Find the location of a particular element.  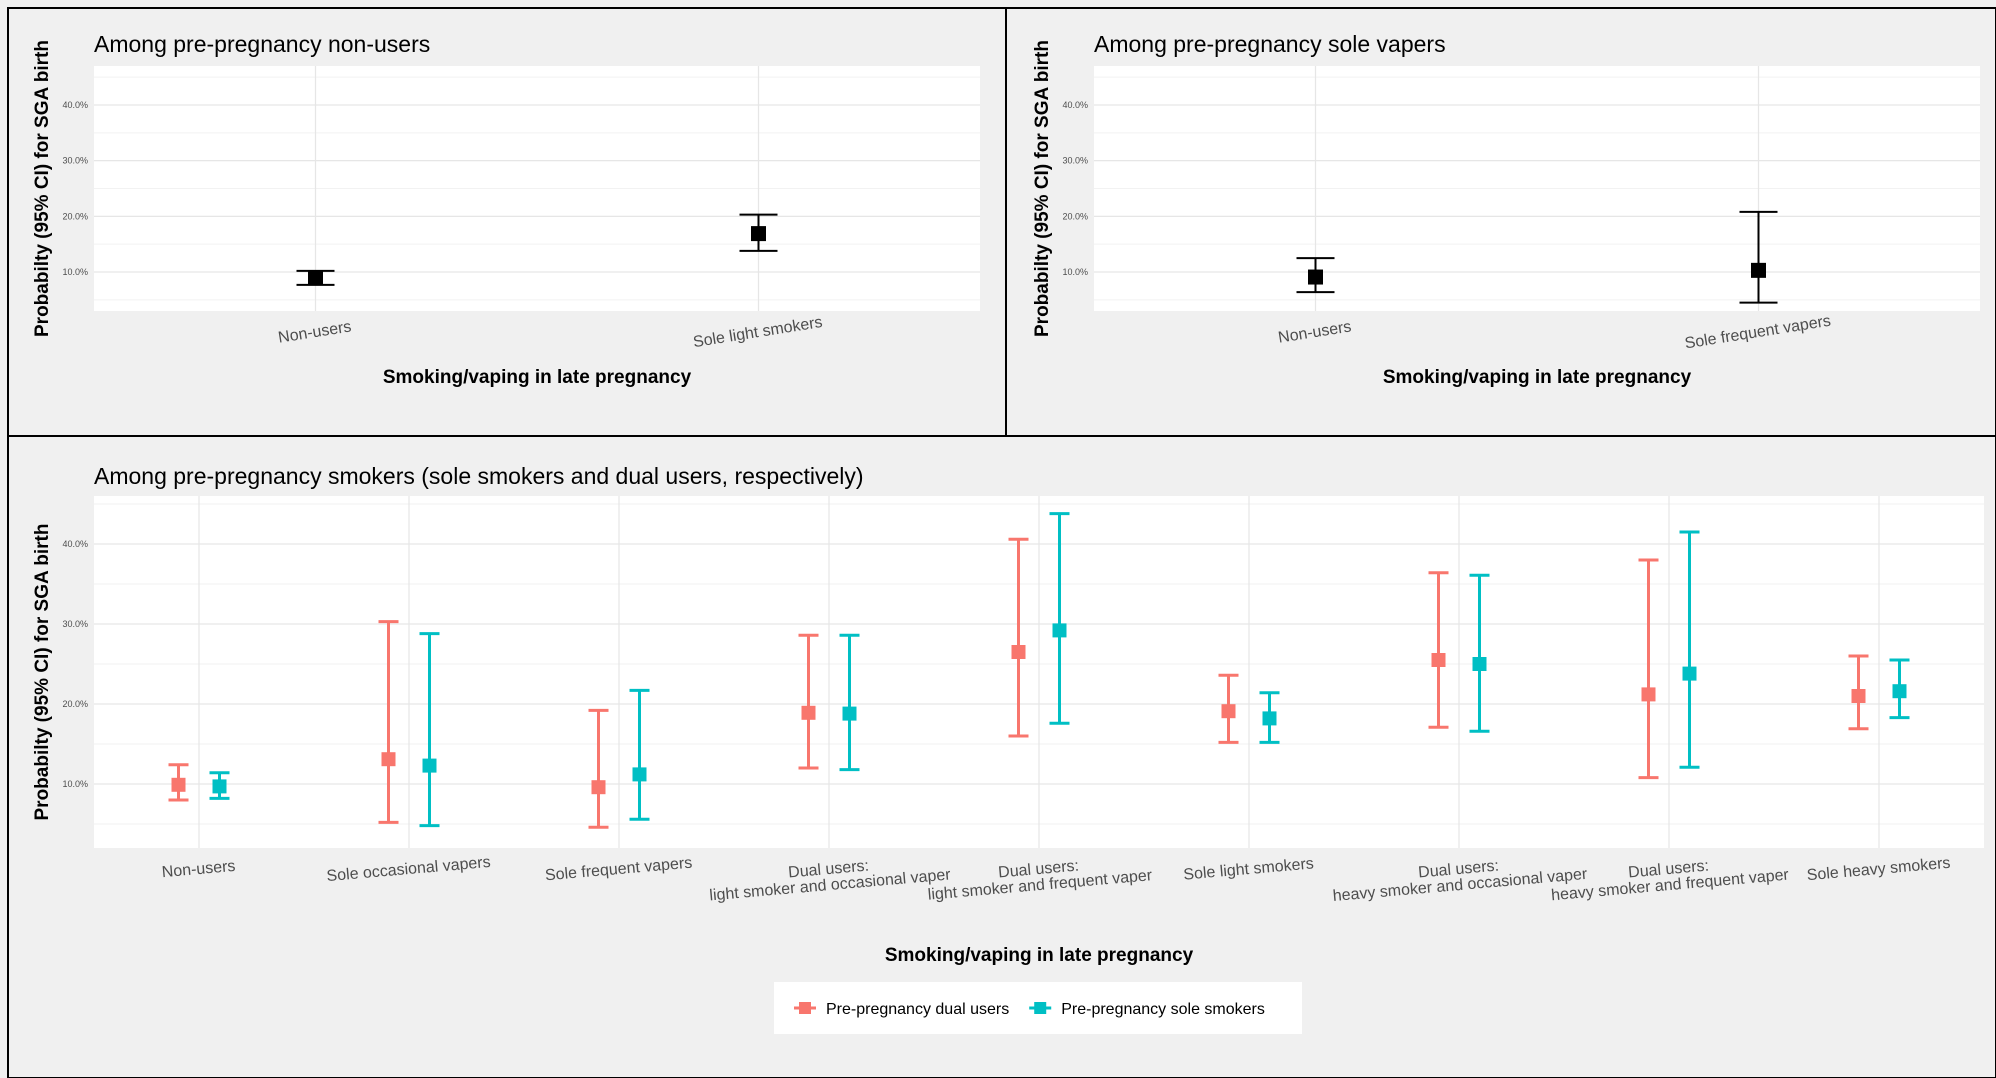

x-tick-label-line: Non-users is located at coordinates (198, 869).